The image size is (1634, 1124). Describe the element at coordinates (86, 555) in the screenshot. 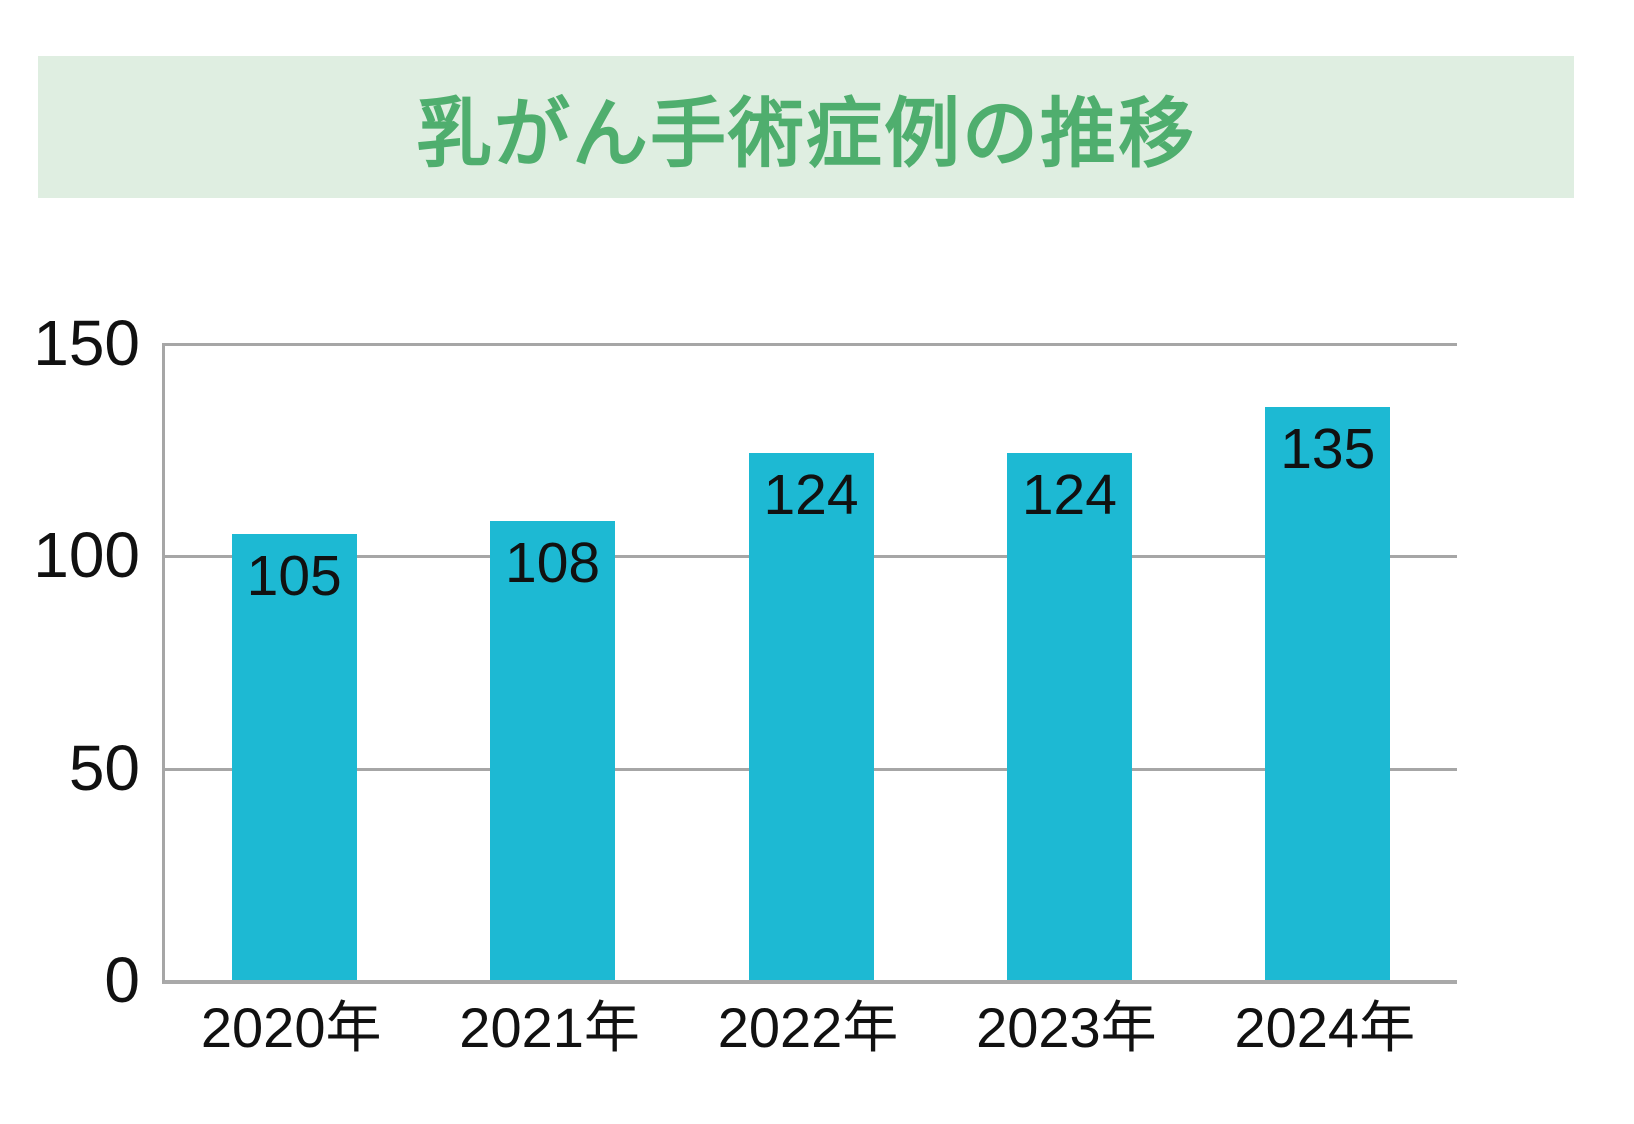

I see `y-tick-label-100: 100` at that location.